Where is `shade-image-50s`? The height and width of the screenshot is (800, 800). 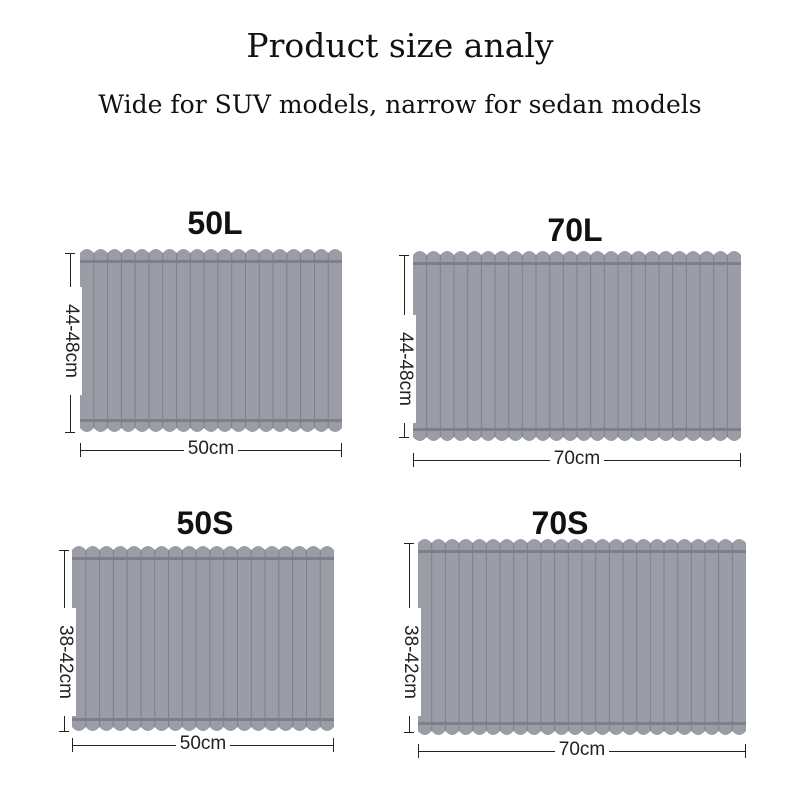 shade-image-50s is located at coordinates (203, 638).